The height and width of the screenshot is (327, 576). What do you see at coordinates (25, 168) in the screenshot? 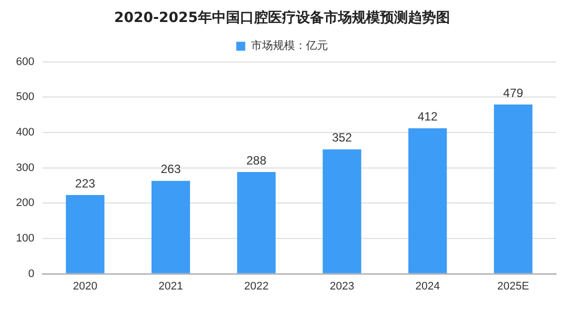
I see `y-tick-label: 300` at bounding box center [25, 168].